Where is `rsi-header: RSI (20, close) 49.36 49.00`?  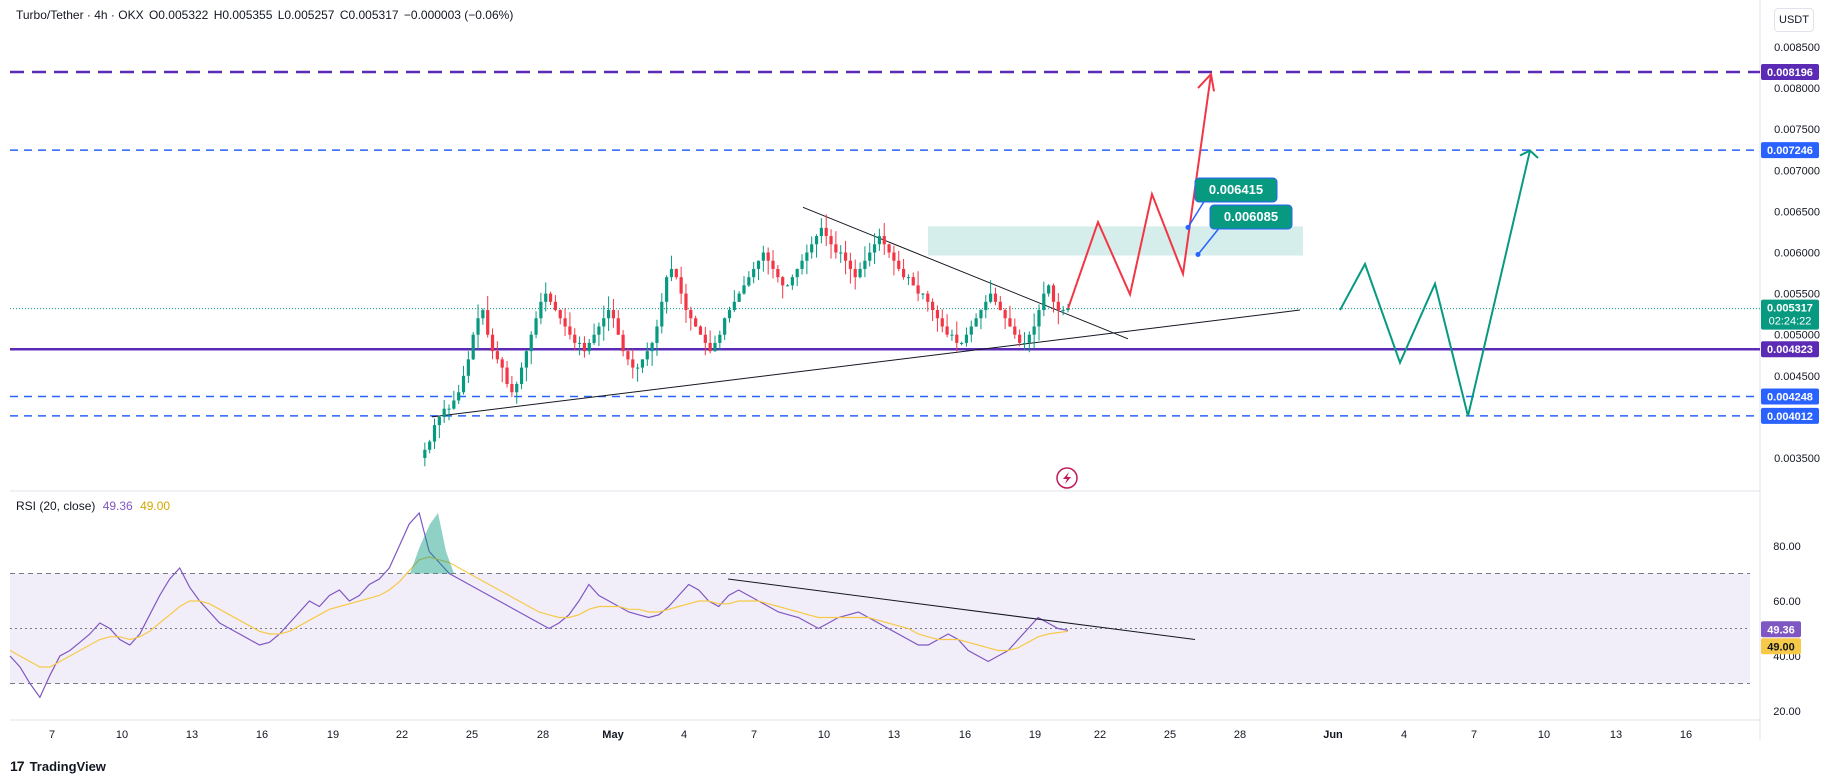
rsi-header: RSI (20, close) 49.36 49.00 is located at coordinates (93, 506).